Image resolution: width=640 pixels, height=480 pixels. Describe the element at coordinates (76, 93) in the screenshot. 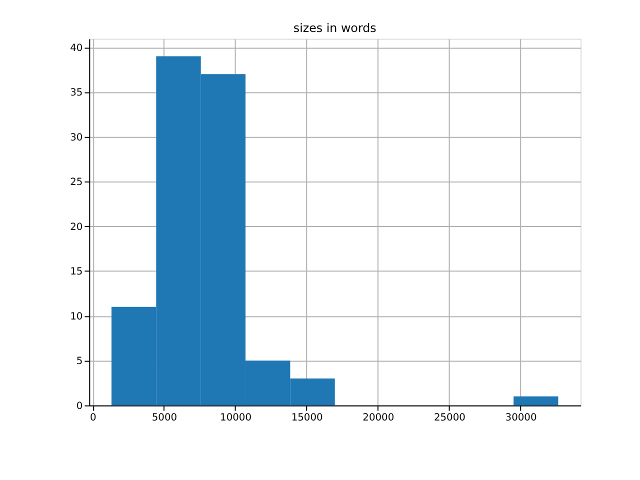

I see `y-tick-label: 35` at that location.